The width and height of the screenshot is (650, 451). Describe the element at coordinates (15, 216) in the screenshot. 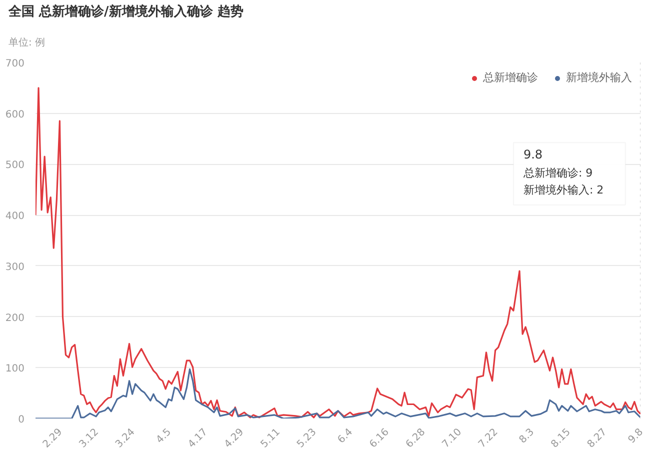

I see `y-tick-label: 400` at that location.